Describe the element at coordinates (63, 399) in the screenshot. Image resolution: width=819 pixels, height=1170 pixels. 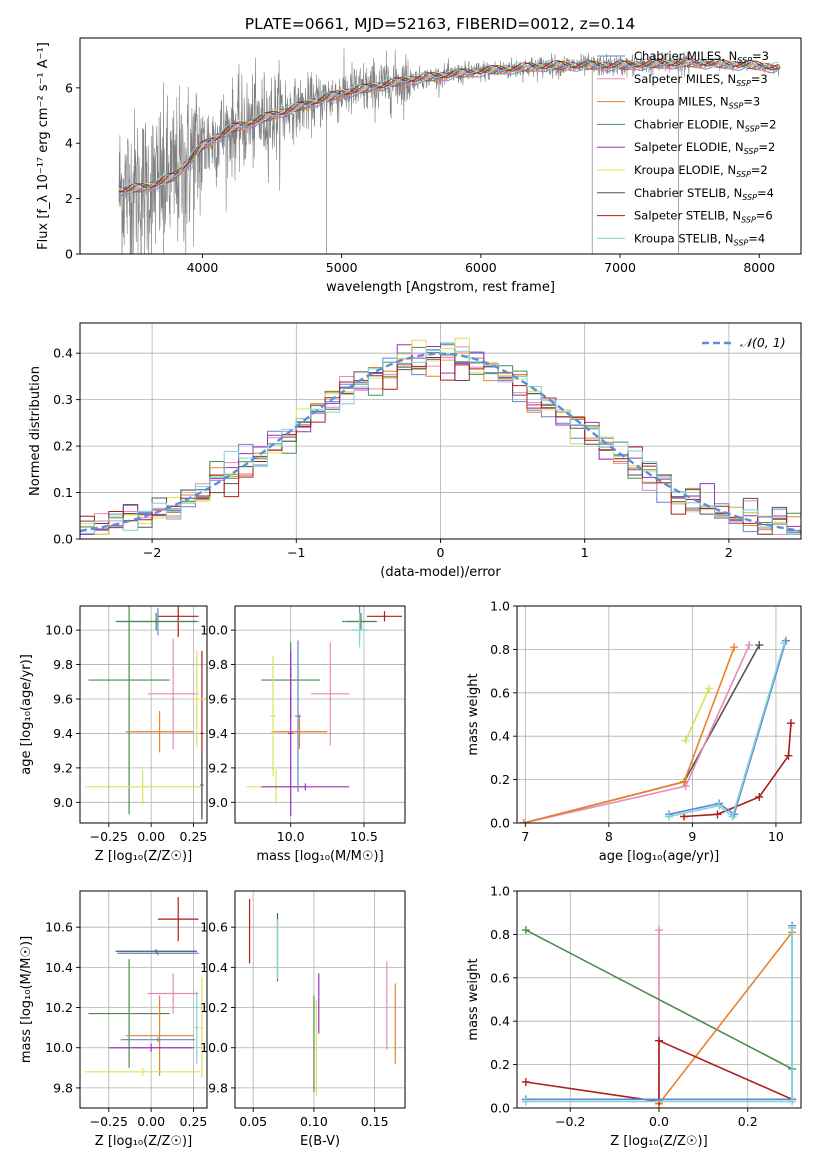
I see `y-tick-label: 0.3` at that location.